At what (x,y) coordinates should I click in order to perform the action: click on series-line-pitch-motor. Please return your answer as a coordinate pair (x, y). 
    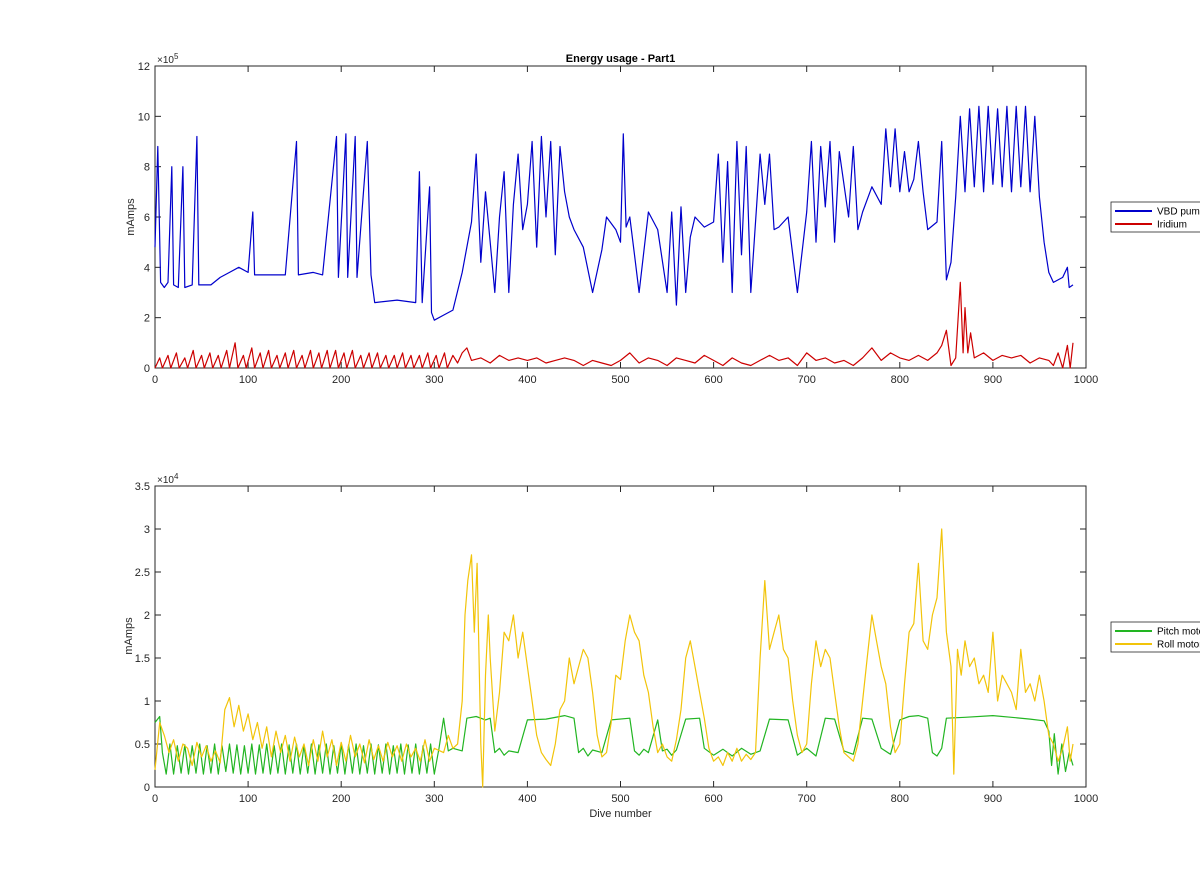
    Looking at the image, I should click on (614, 744).